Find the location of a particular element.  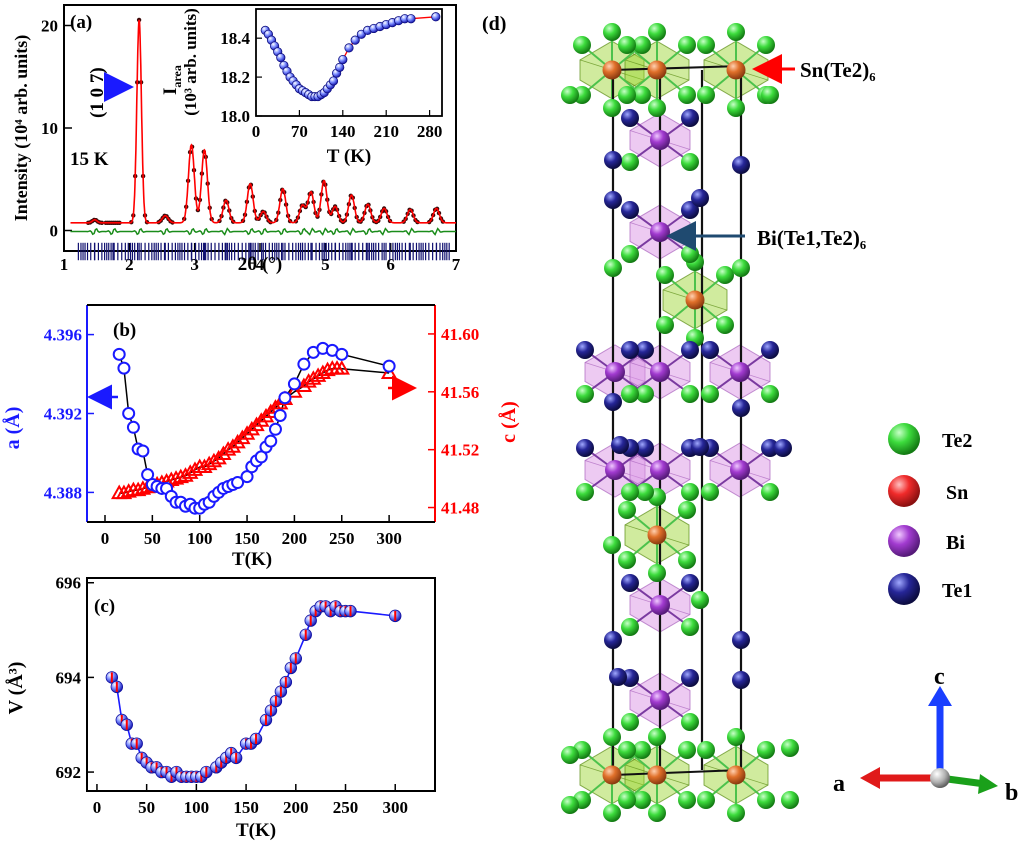

a-axis-head is located at coordinates (870, 778).